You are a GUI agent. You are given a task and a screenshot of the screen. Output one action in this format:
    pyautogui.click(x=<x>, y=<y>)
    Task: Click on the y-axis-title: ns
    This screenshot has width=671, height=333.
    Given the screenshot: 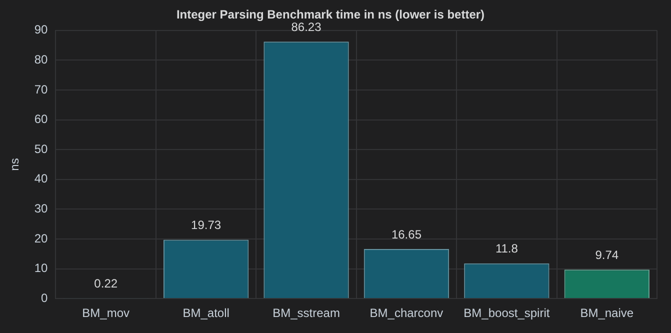 What is the action you would take?
    pyautogui.click(x=15, y=164)
    